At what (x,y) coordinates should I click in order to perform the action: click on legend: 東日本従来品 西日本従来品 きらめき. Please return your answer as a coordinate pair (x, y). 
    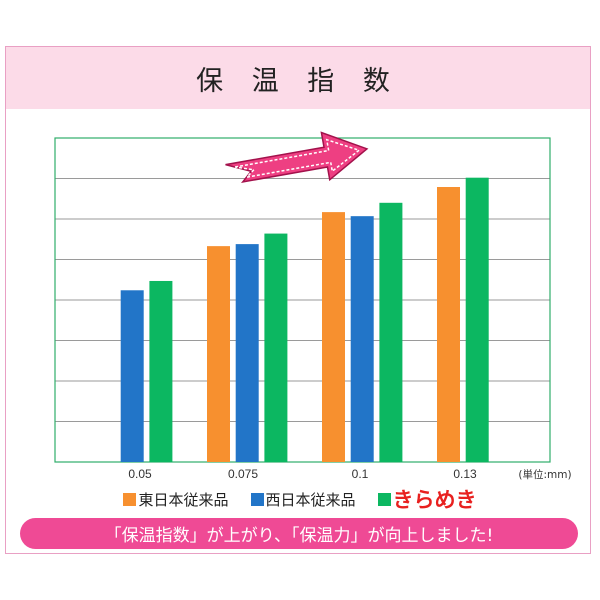
    Looking at the image, I should click on (300, 499).